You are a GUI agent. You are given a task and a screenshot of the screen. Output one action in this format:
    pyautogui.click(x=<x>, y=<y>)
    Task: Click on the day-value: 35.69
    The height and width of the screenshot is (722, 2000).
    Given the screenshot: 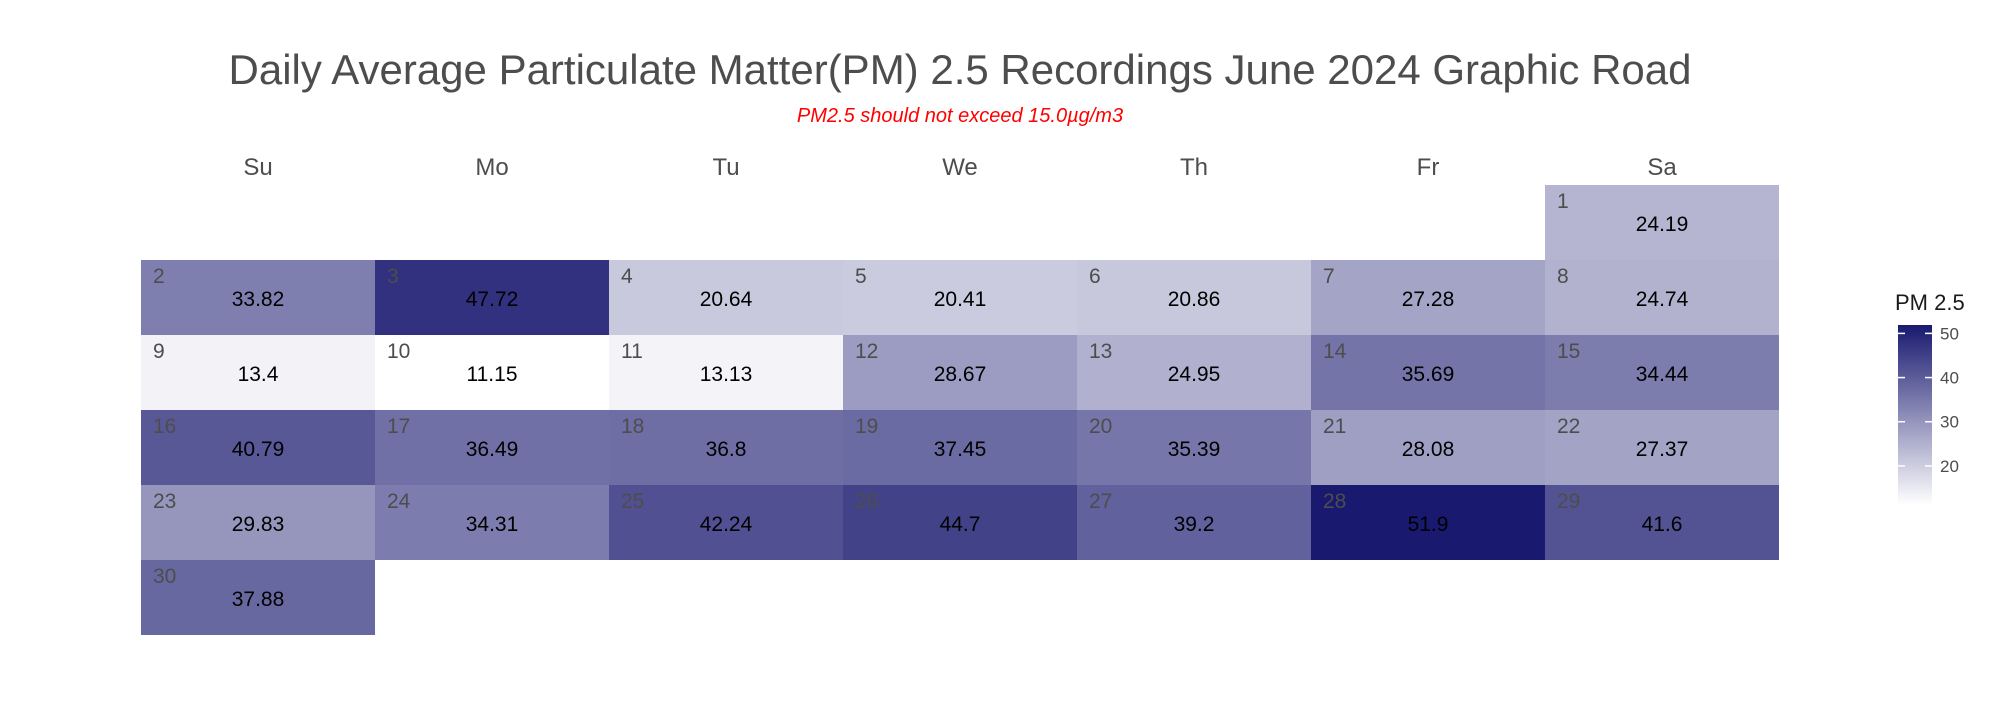 What is the action you would take?
    pyautogui.click(x=1428, y=374)
    